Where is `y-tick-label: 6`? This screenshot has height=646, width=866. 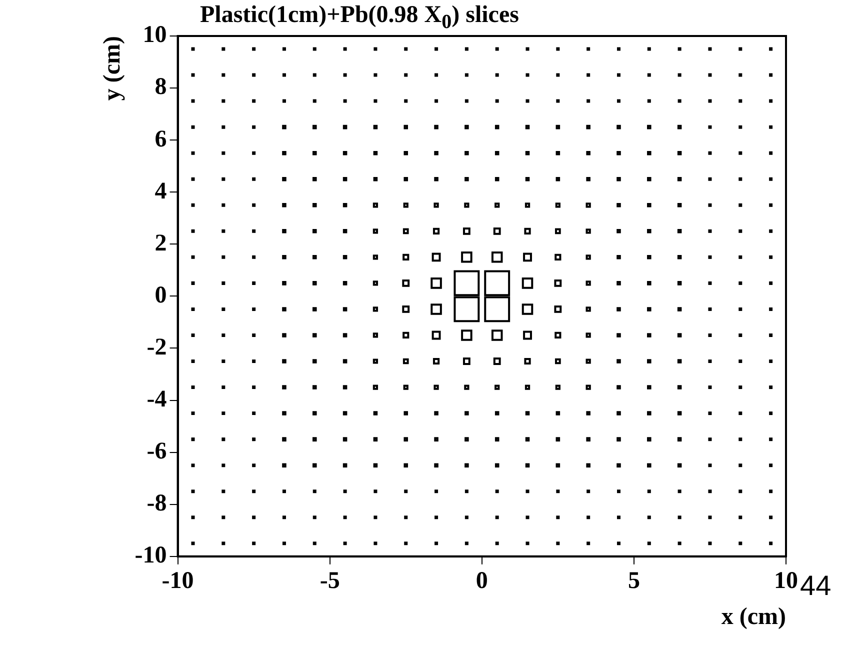 y-tick-label: 6 is located at coordinates (160, 139).